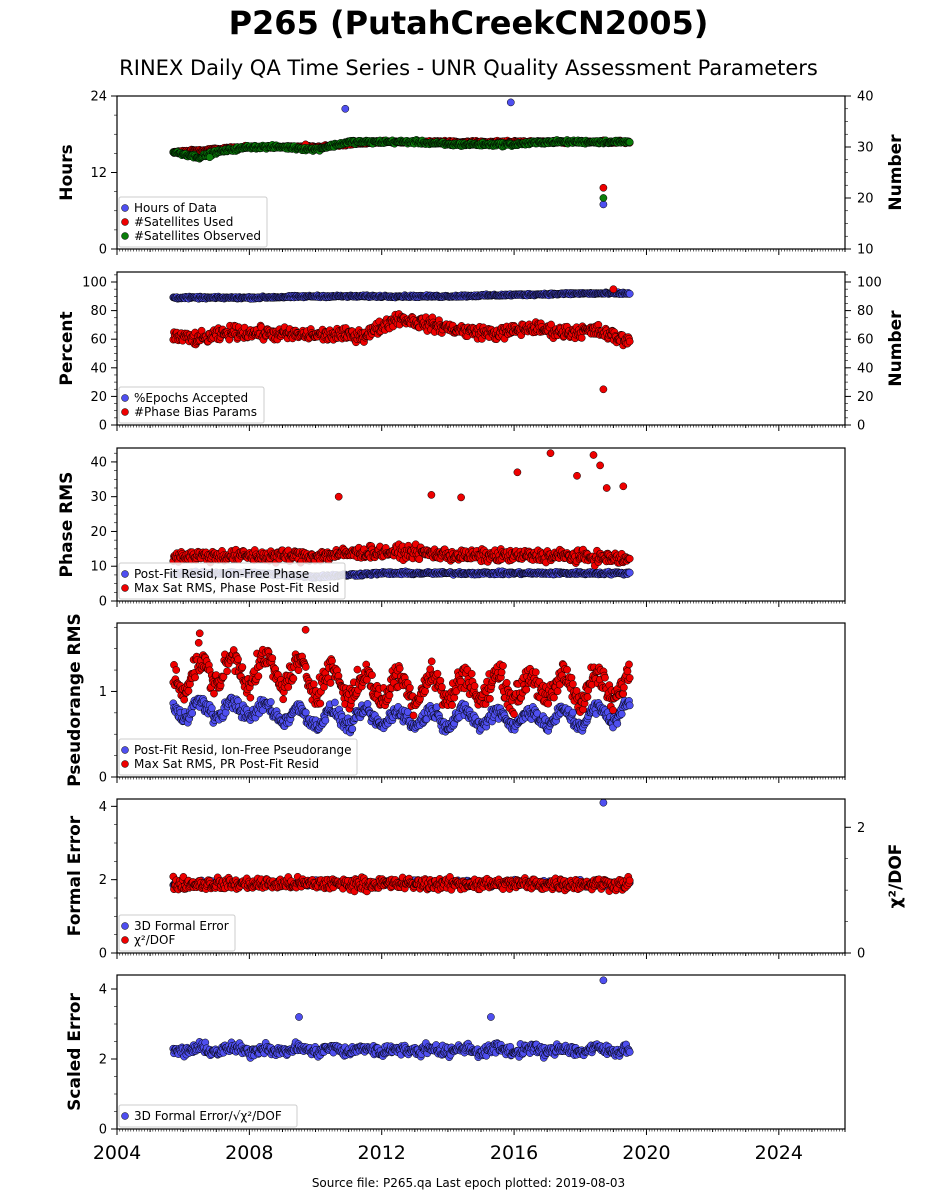  What do you see at coordinates (98, 311) in the screenshot?
I see `y-tick-label: 80` at bounding box center [98, 311].